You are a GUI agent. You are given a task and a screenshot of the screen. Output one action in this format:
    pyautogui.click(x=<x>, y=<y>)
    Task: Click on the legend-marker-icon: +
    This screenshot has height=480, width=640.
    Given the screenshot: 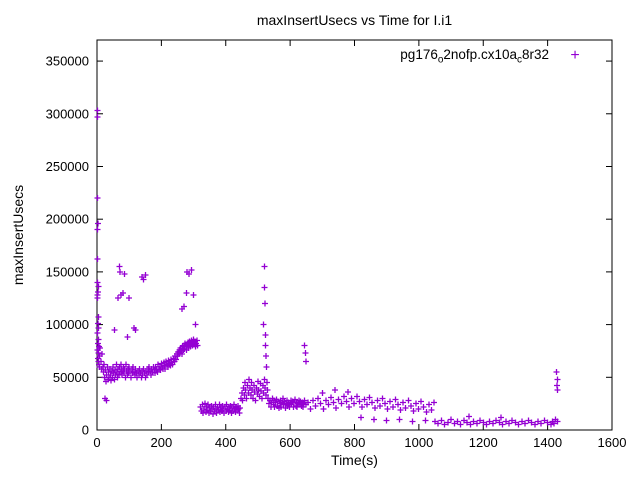 What is the action you would take?
    pyautogui.click(x=575, y=56)
    